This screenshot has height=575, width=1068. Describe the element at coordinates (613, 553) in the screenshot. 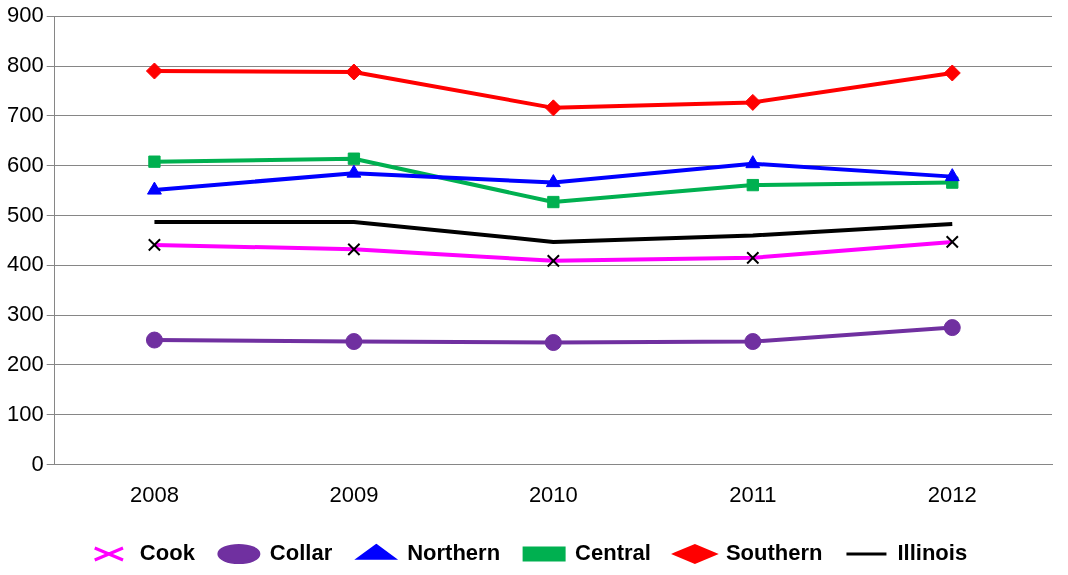

I see `legend-label: Central` at that location.